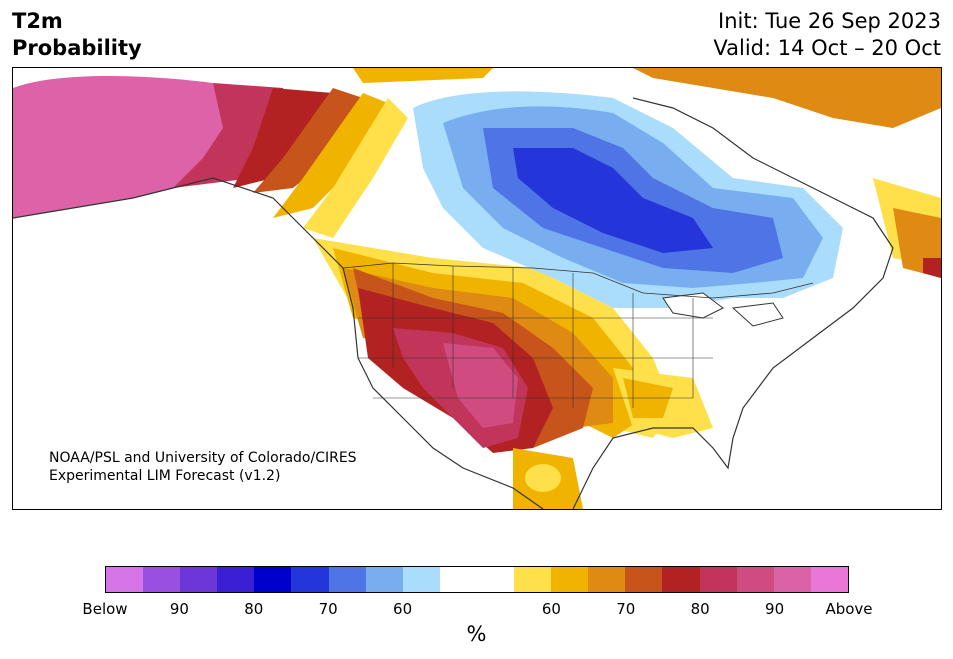  What do you see at coordinates (932, 268) in the screenshot?
I see `newfoundland-red` at bounding box center [932, 268].